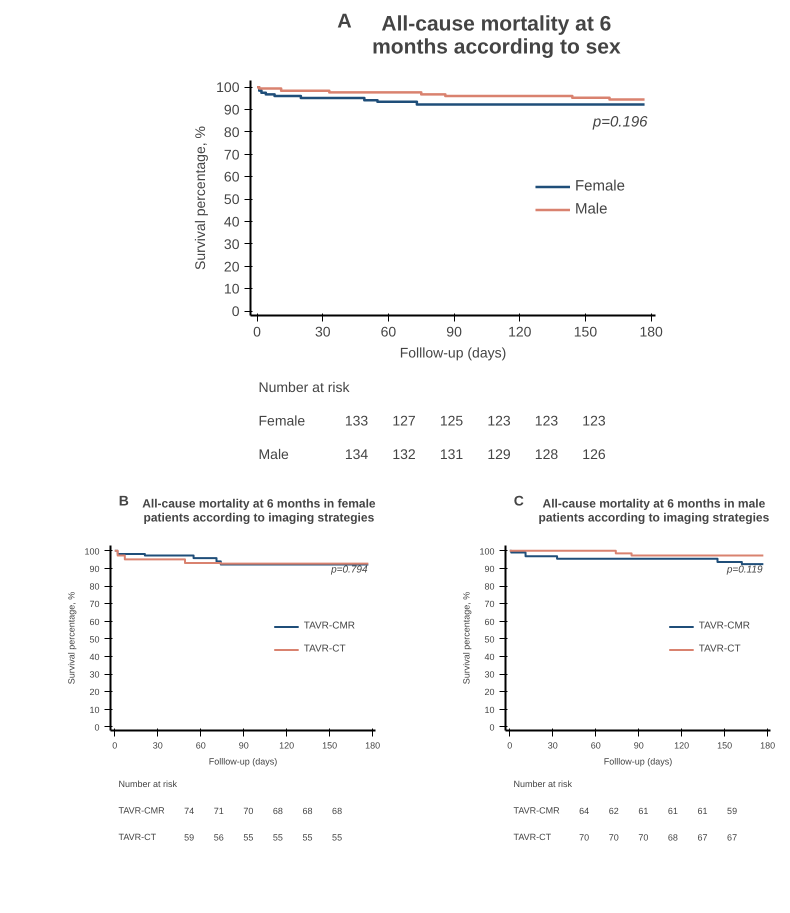 This screenshot has width=790, height=913. I want to click on text: A, so click(344, 21).